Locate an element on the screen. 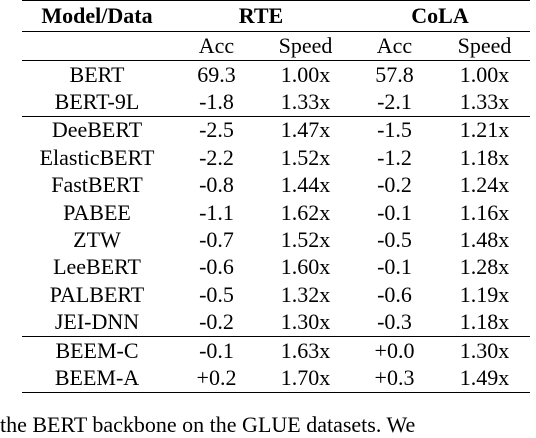 This screenshot has width=536, height=438. table-row: PALBERT -0.5 1.32x -0.6 1.19x is located at coordinates (276, 294).